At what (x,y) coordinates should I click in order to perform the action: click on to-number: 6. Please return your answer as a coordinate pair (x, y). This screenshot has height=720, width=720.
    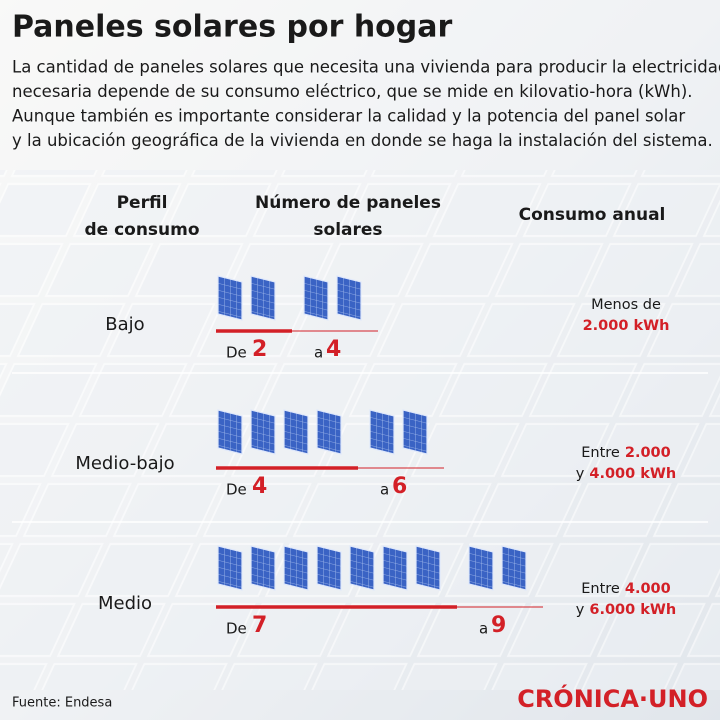
    Looking at the image, I should click on (399, 486).